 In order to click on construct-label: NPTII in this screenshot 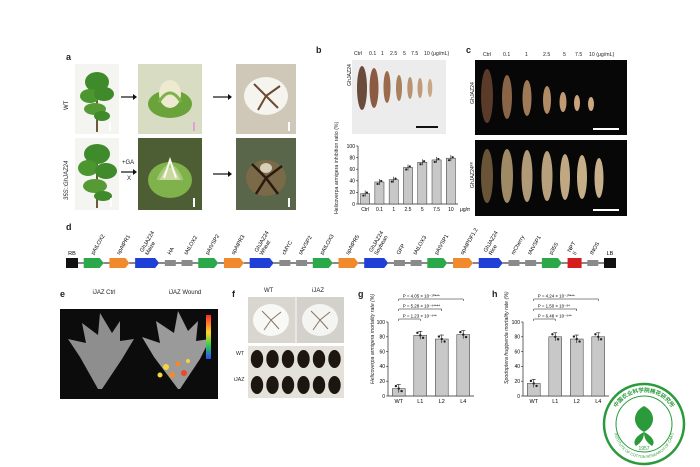, I will do `click(575, 248)`.